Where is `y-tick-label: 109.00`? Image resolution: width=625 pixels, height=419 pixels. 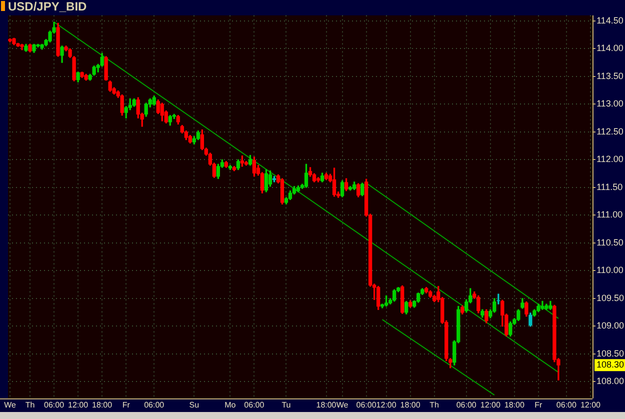
y-tick-label: 109.00 is located at coordinates (610, 325).